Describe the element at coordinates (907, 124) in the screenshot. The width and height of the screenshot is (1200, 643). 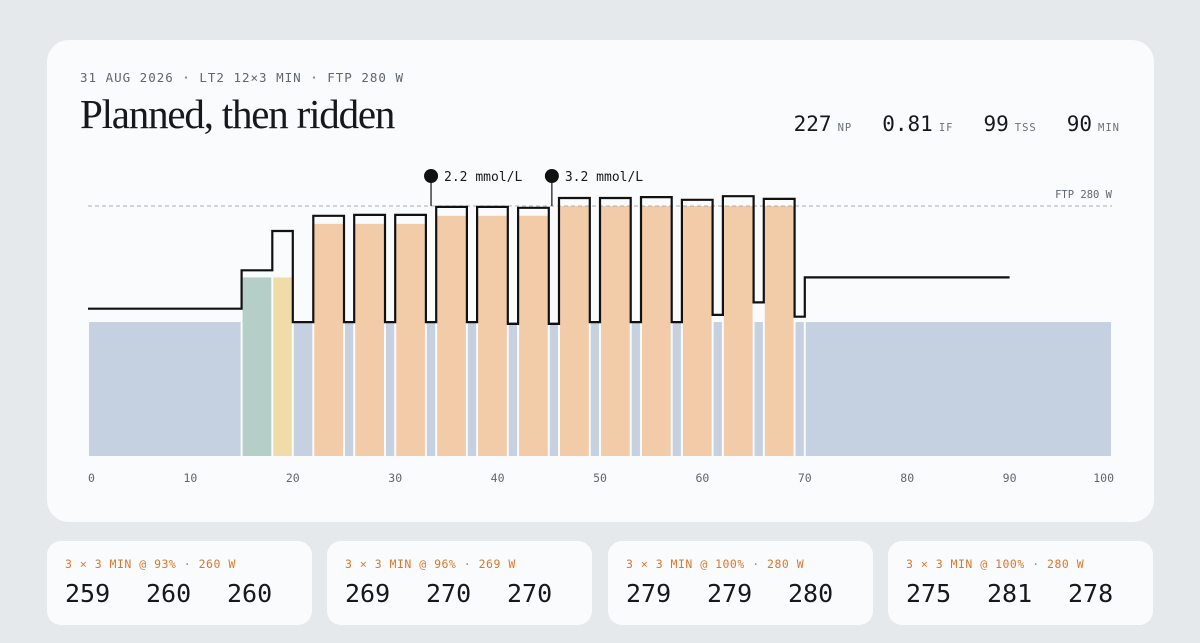
I see `stat-value: 0.81` at that location.